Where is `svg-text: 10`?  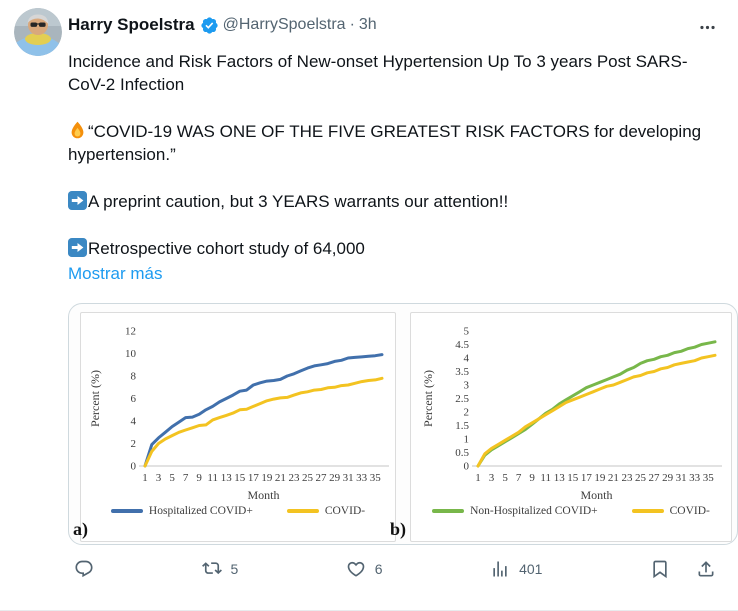
svg-text: 10 is located at coordinates (131, 354).